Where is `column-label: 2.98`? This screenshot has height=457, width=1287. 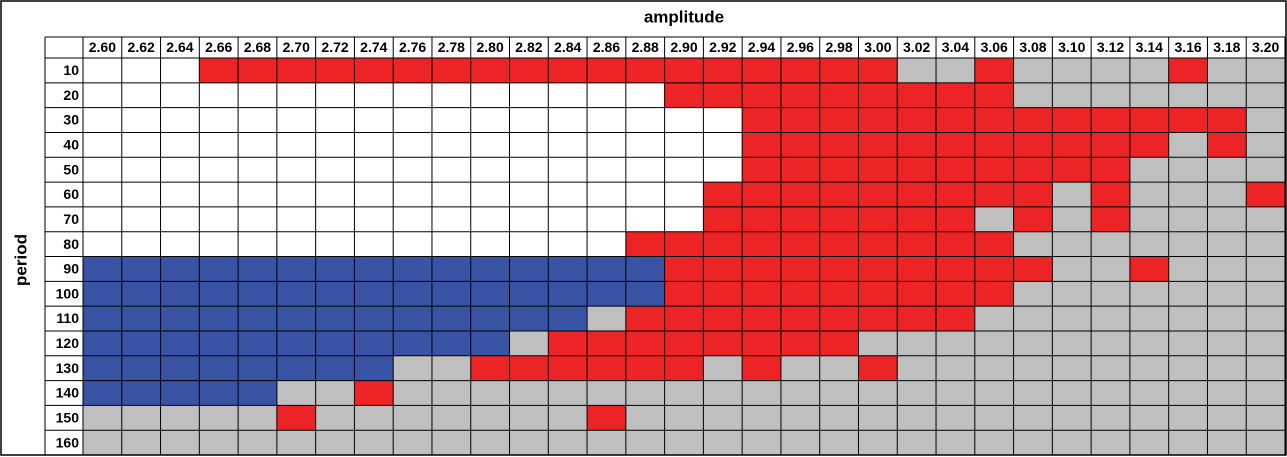
column-label: 2.98 is located at coordinates (838, 47).